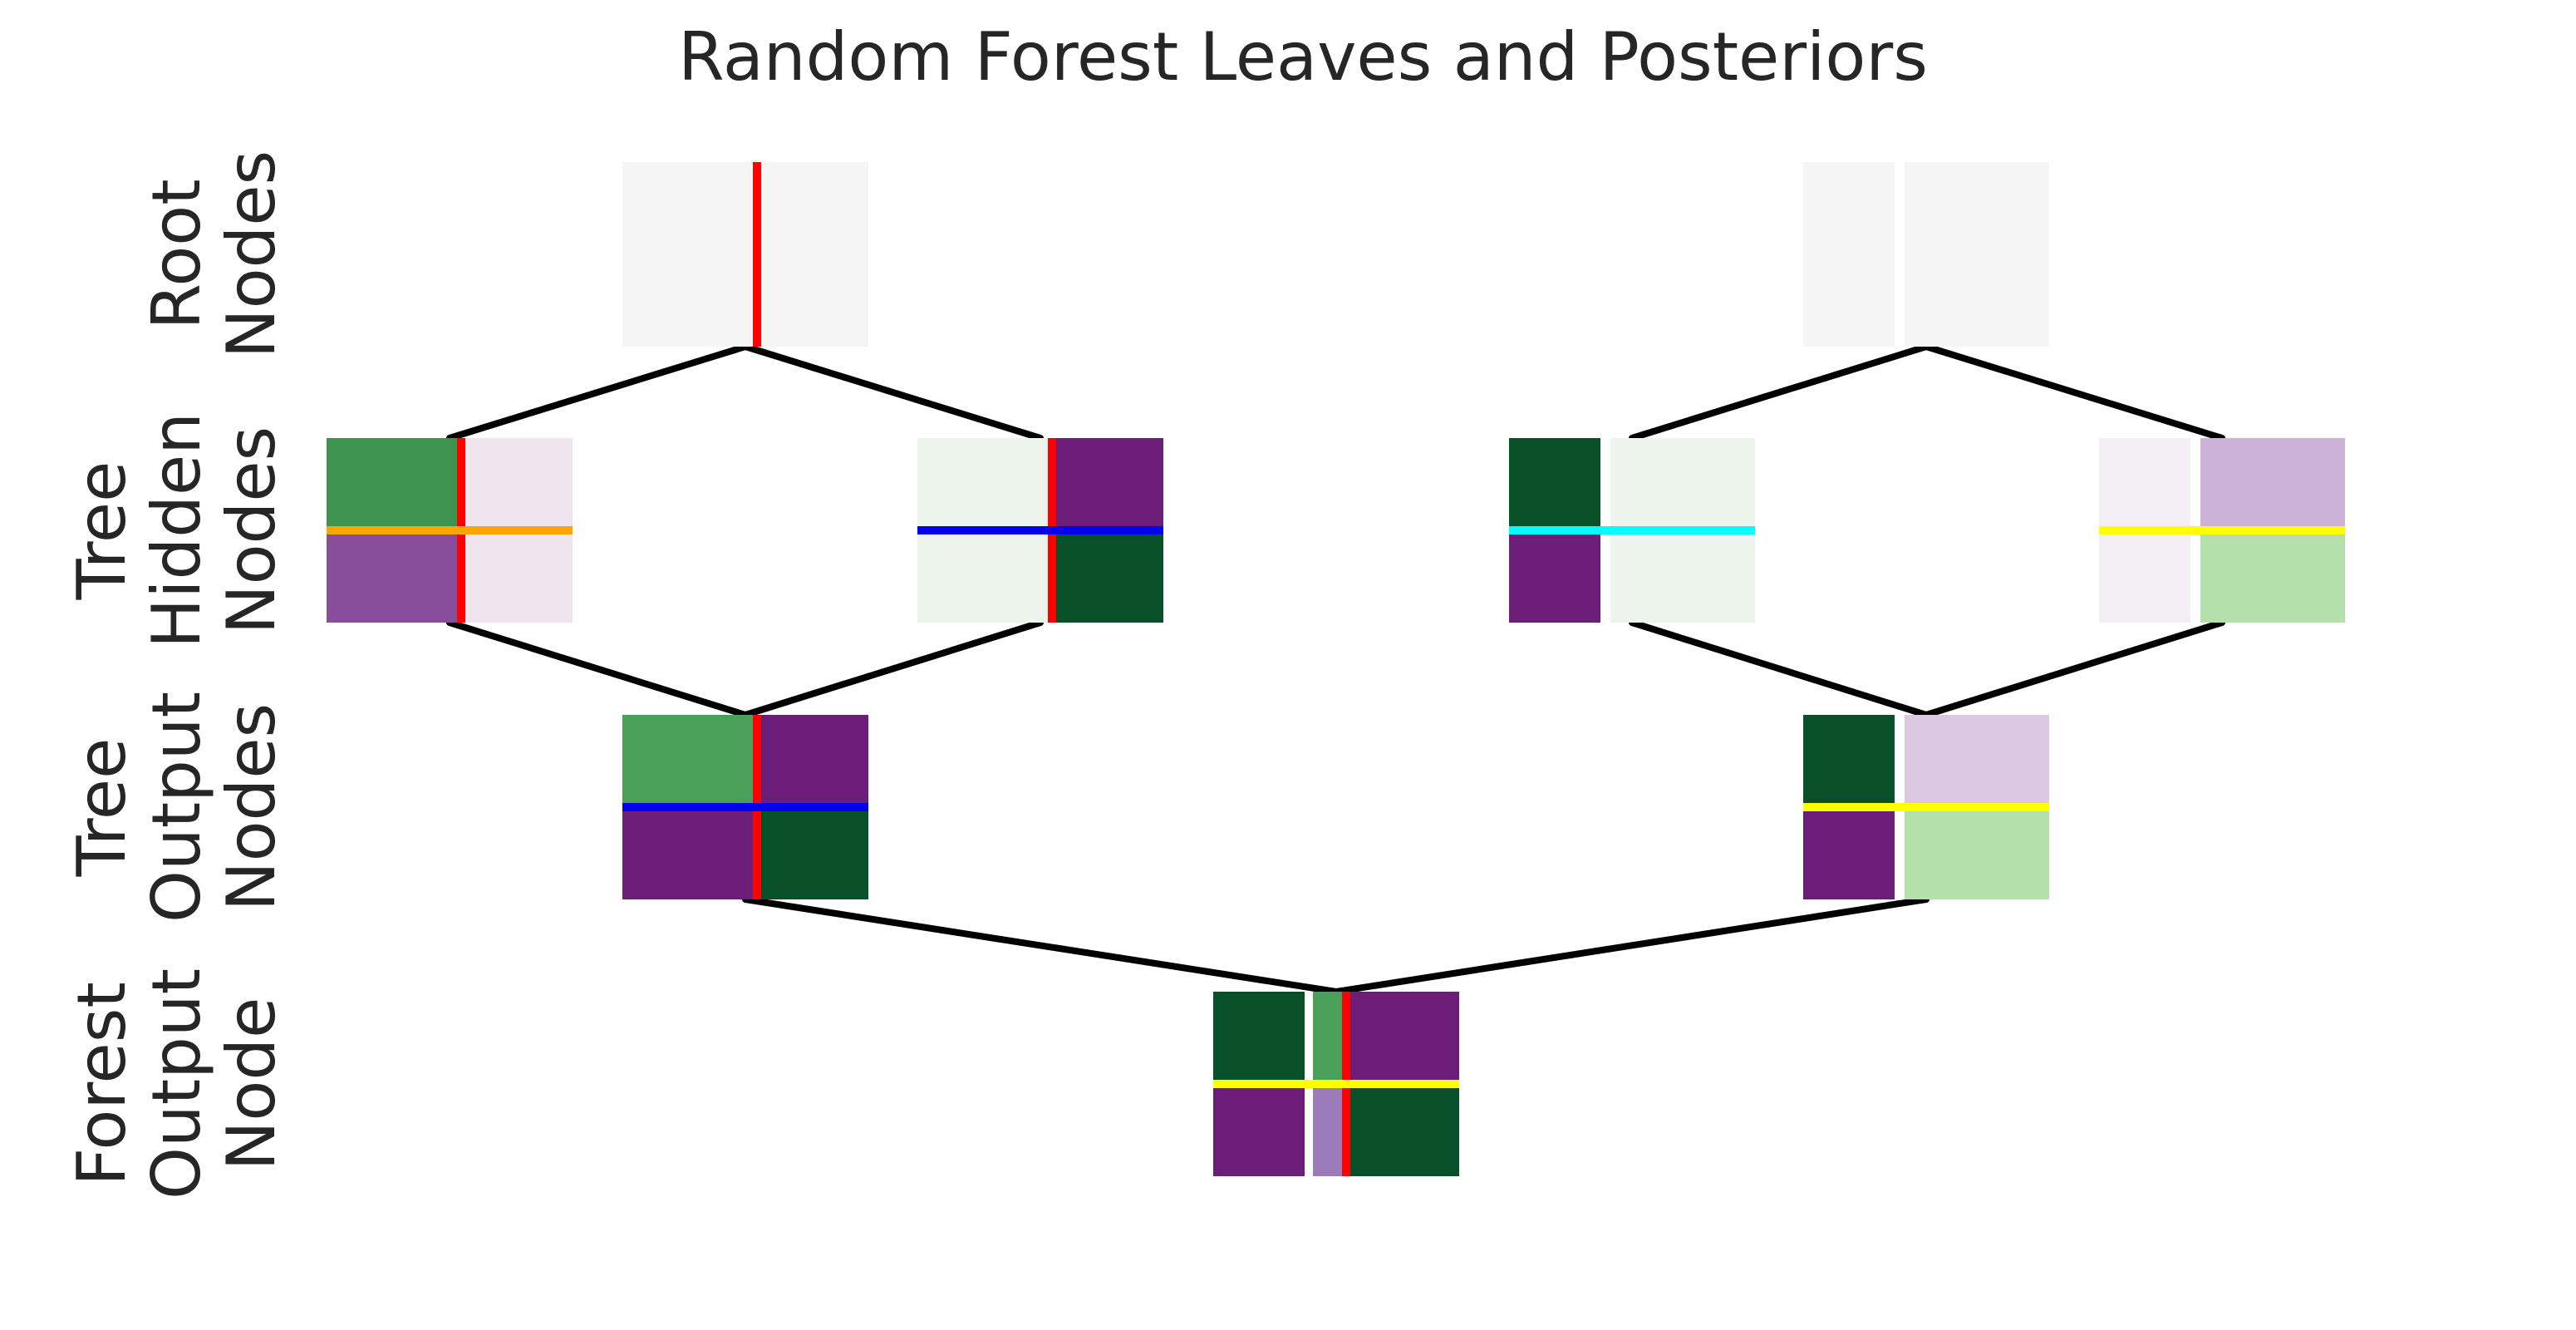 Image resolution: width=2576 pixels, height=1330 pixels. Describe the element at coordinates (176, 807) in the screenshot. I see `row-label-2-line-1: Output` at that location.